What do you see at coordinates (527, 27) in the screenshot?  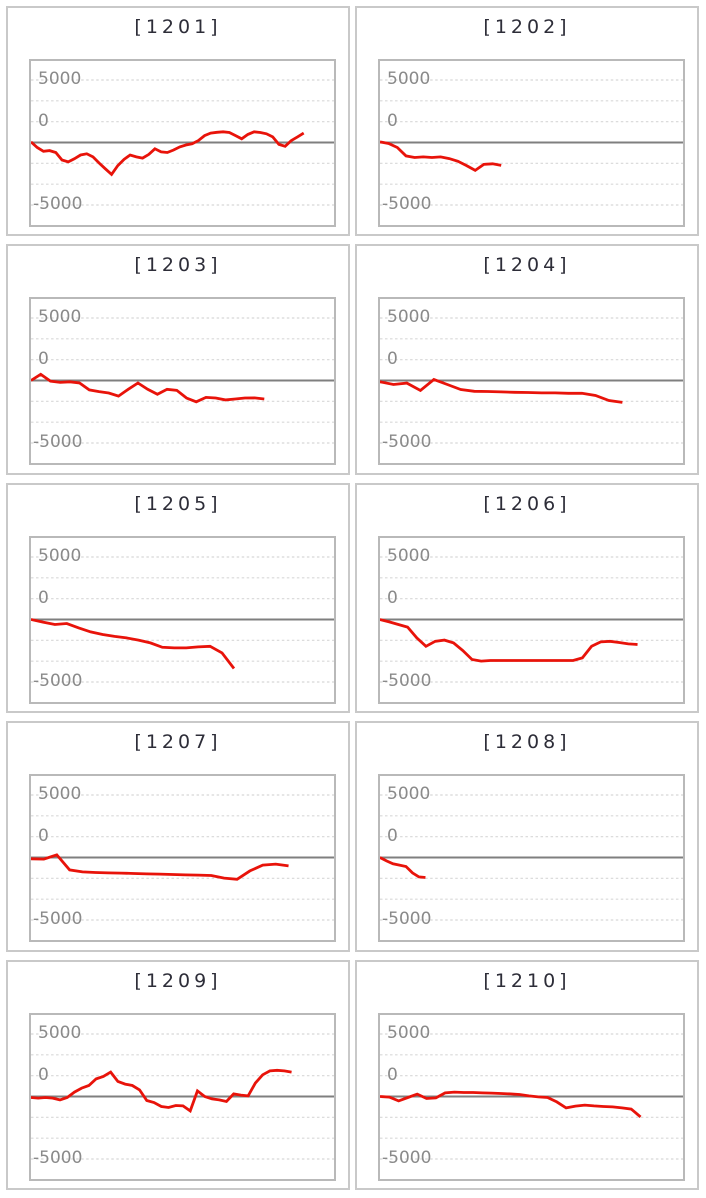 I see `chart-title: [1202]` at bounding box center [527, 27].